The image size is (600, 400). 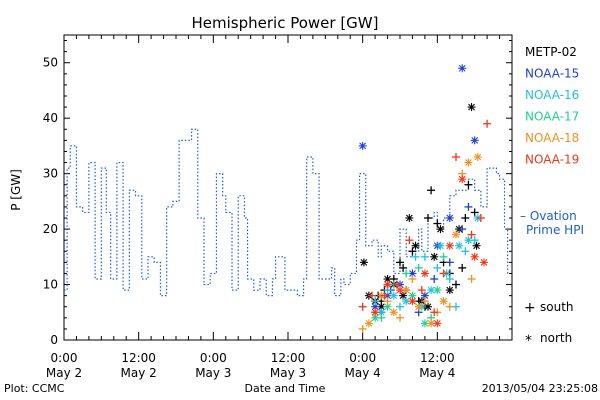 What do you see at coordinates (50, 285) in the screenshot?
I see `y-tick-label: 10` at bounding box center [50, 285].